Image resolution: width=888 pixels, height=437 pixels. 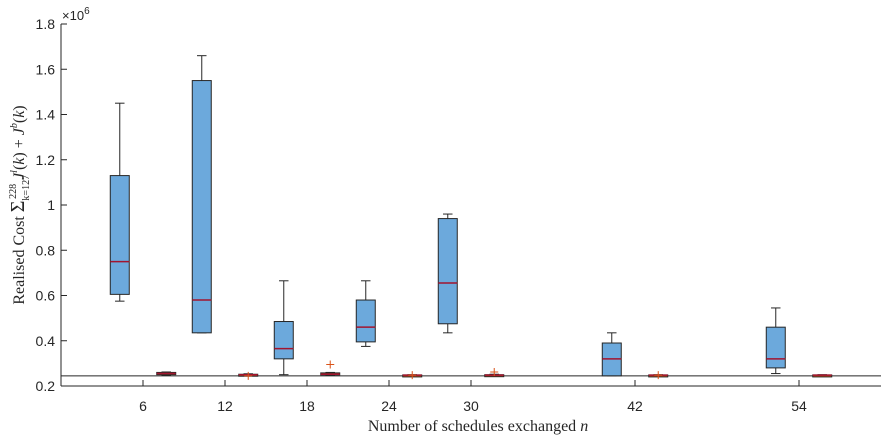 I want to click on y-exponent-label: ×10⁶, so click(x=76, y=14).